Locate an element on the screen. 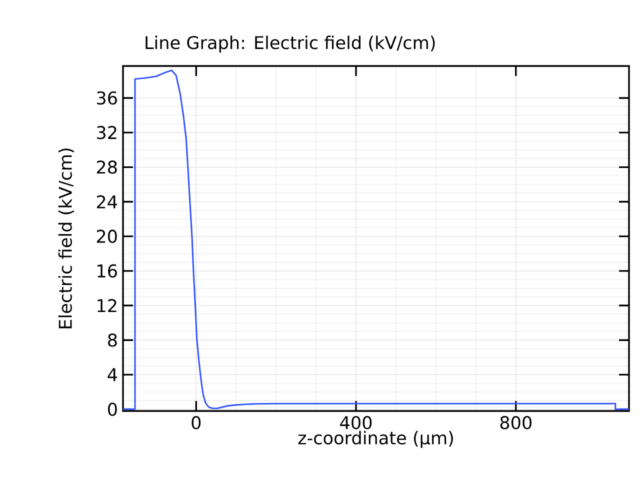 Image resolution: width=640 pixels, height=480 pixels. x-tick-label: 400 is located at coordinates (356, 423).